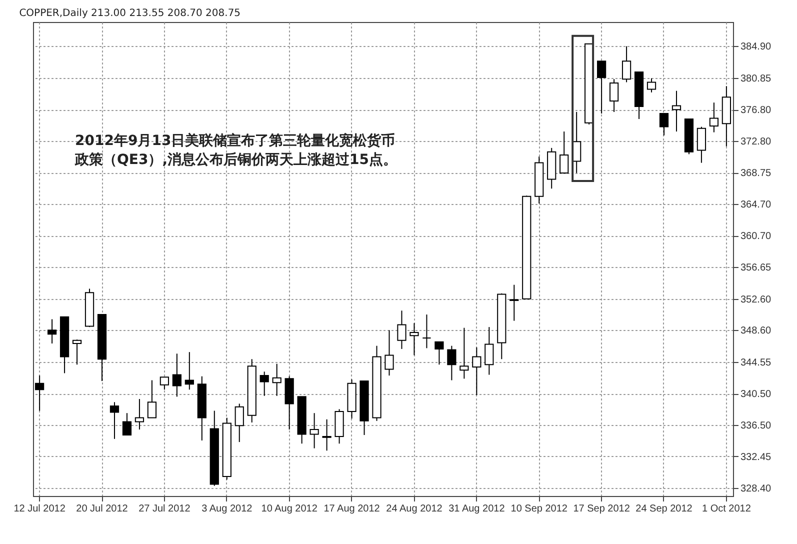 This screenshot has height=544, width=797. What do you see at coordinates (539, 509) in the screenshot?
I see `x-tick-label: 10 Sep 2012` at bounding box center [539, 509].